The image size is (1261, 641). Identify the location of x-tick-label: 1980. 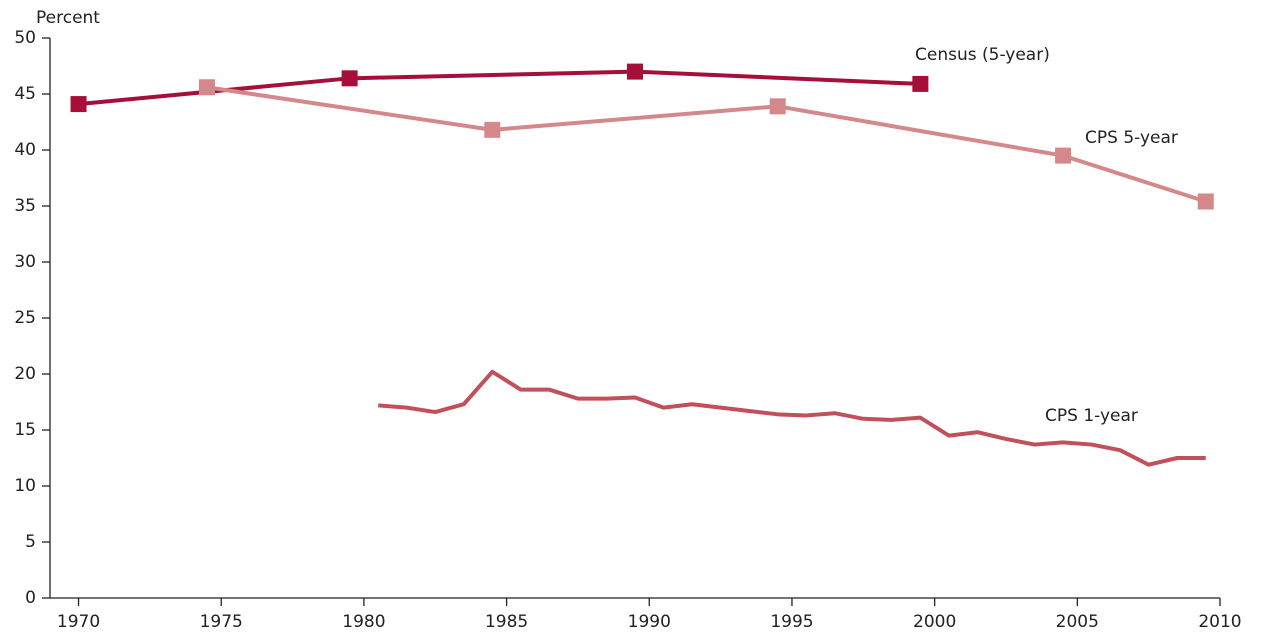
(363, 622).